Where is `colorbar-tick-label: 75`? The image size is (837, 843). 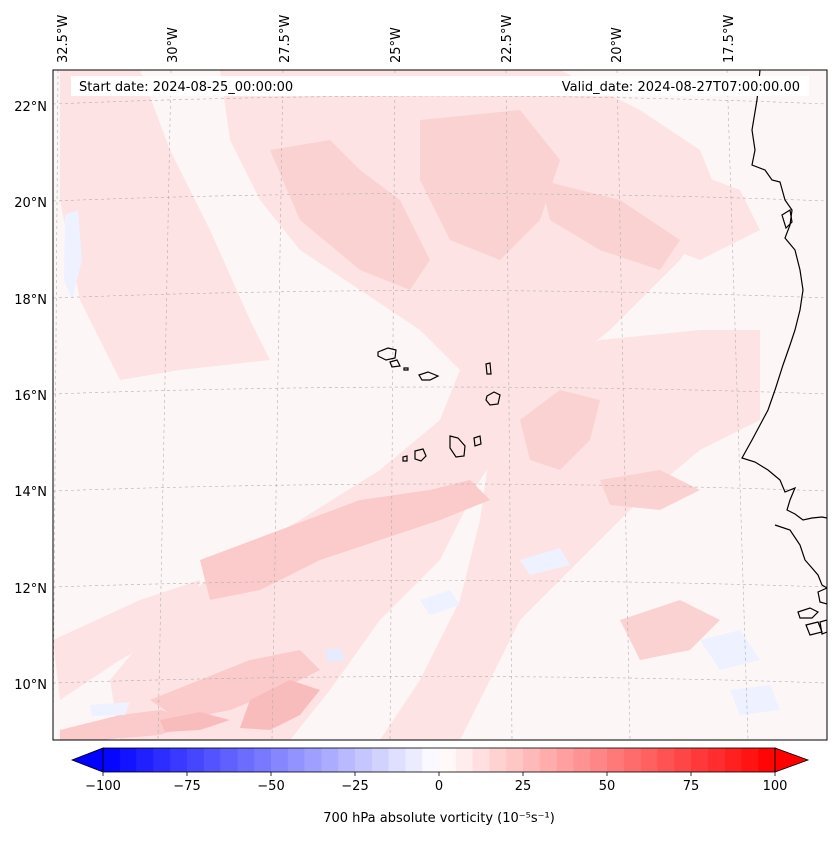 colorbar-tick-label: 75 is located at coordinates (691, 786).